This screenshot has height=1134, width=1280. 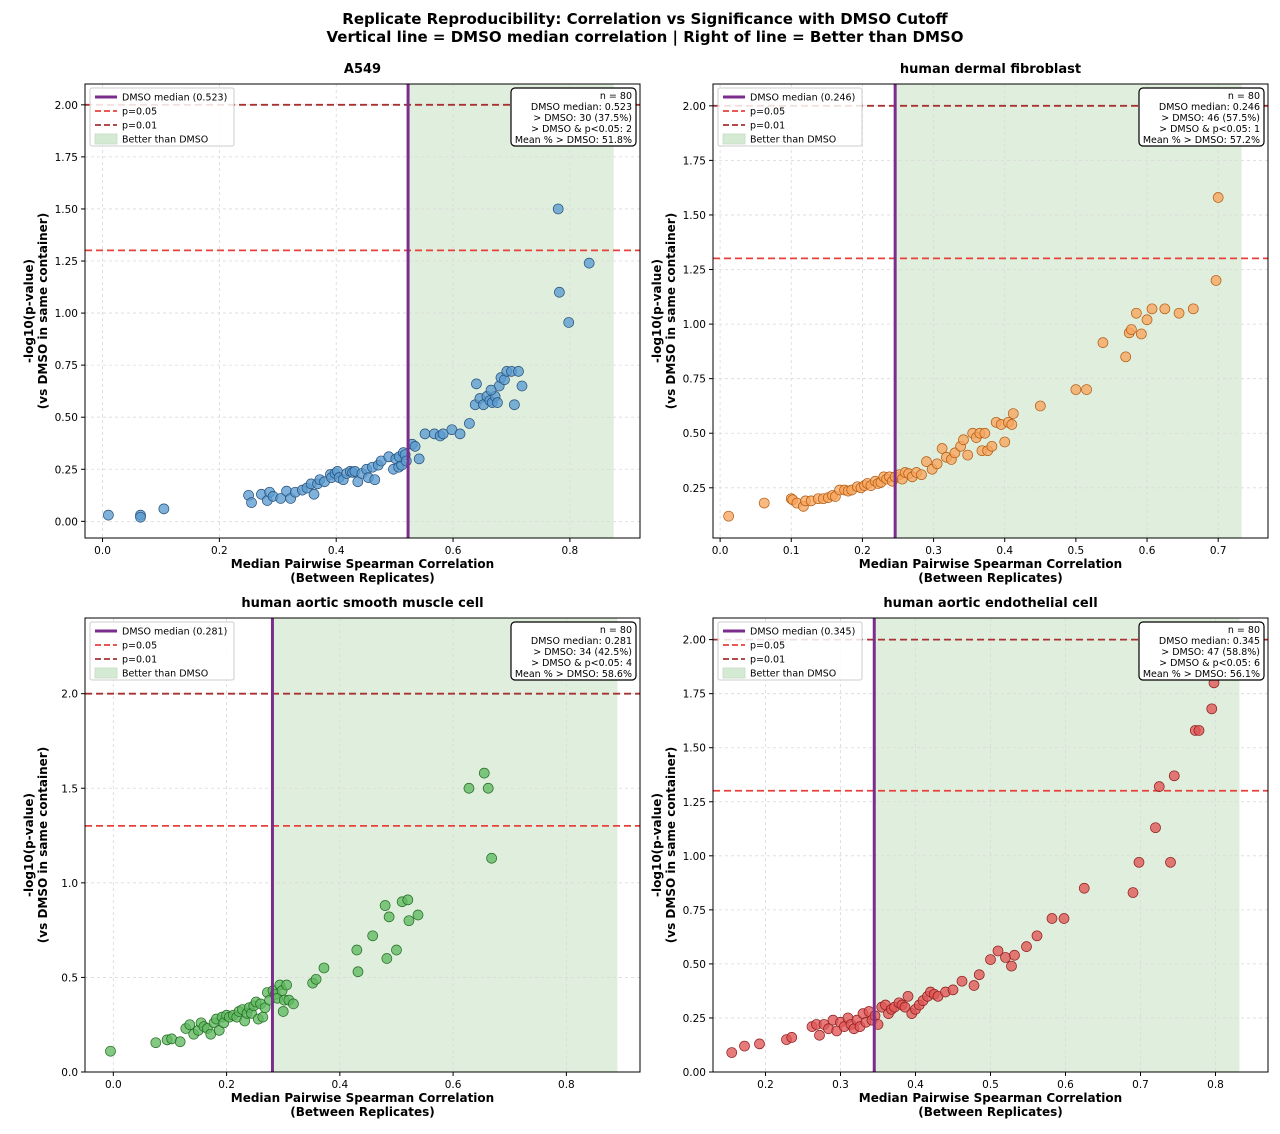 I want to click on legend-p05-label: p=0.05, so click(x=139, y=646).